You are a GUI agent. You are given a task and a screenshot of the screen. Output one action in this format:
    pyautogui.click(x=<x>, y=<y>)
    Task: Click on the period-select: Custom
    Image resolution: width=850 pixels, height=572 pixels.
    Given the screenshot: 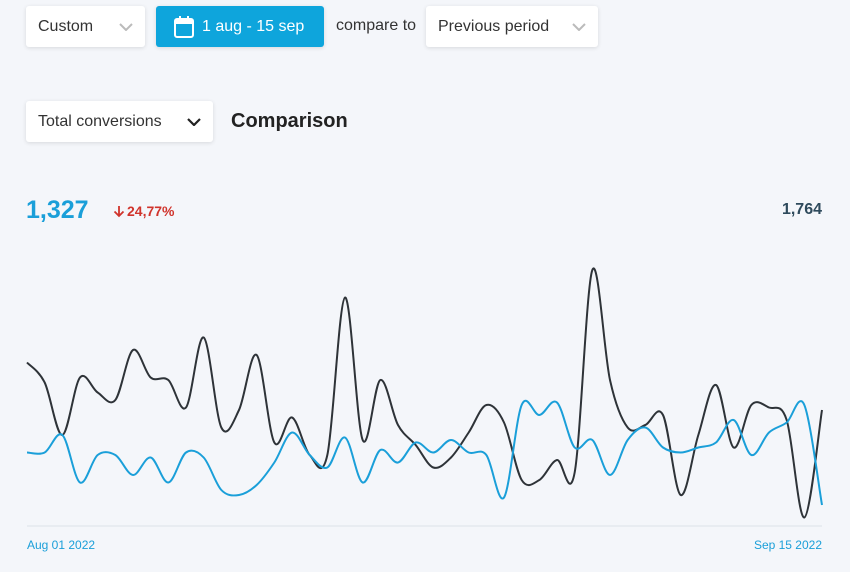 What is the action you would take?
    pyautogui.click(x=85, y=26)
    